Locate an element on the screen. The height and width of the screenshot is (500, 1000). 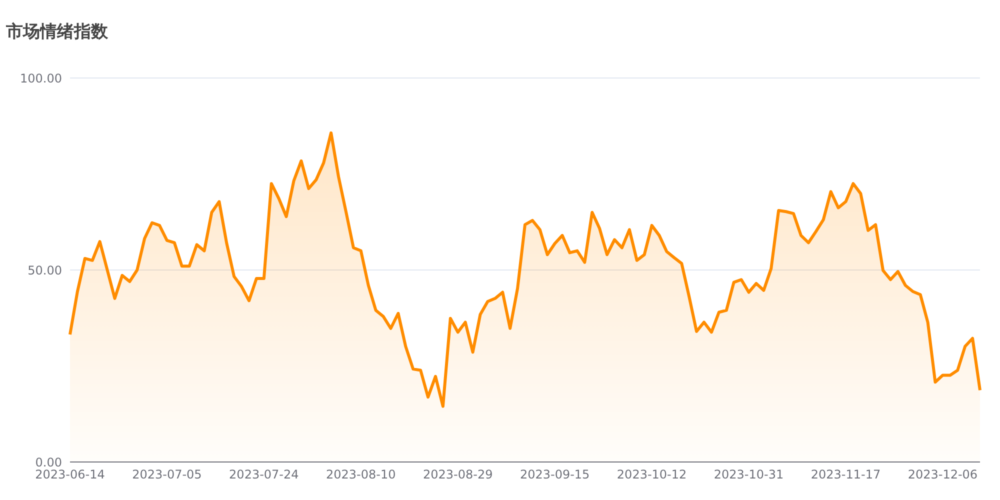
x-tick-label: 2023-12-06 is located at coordinates (943, 475).